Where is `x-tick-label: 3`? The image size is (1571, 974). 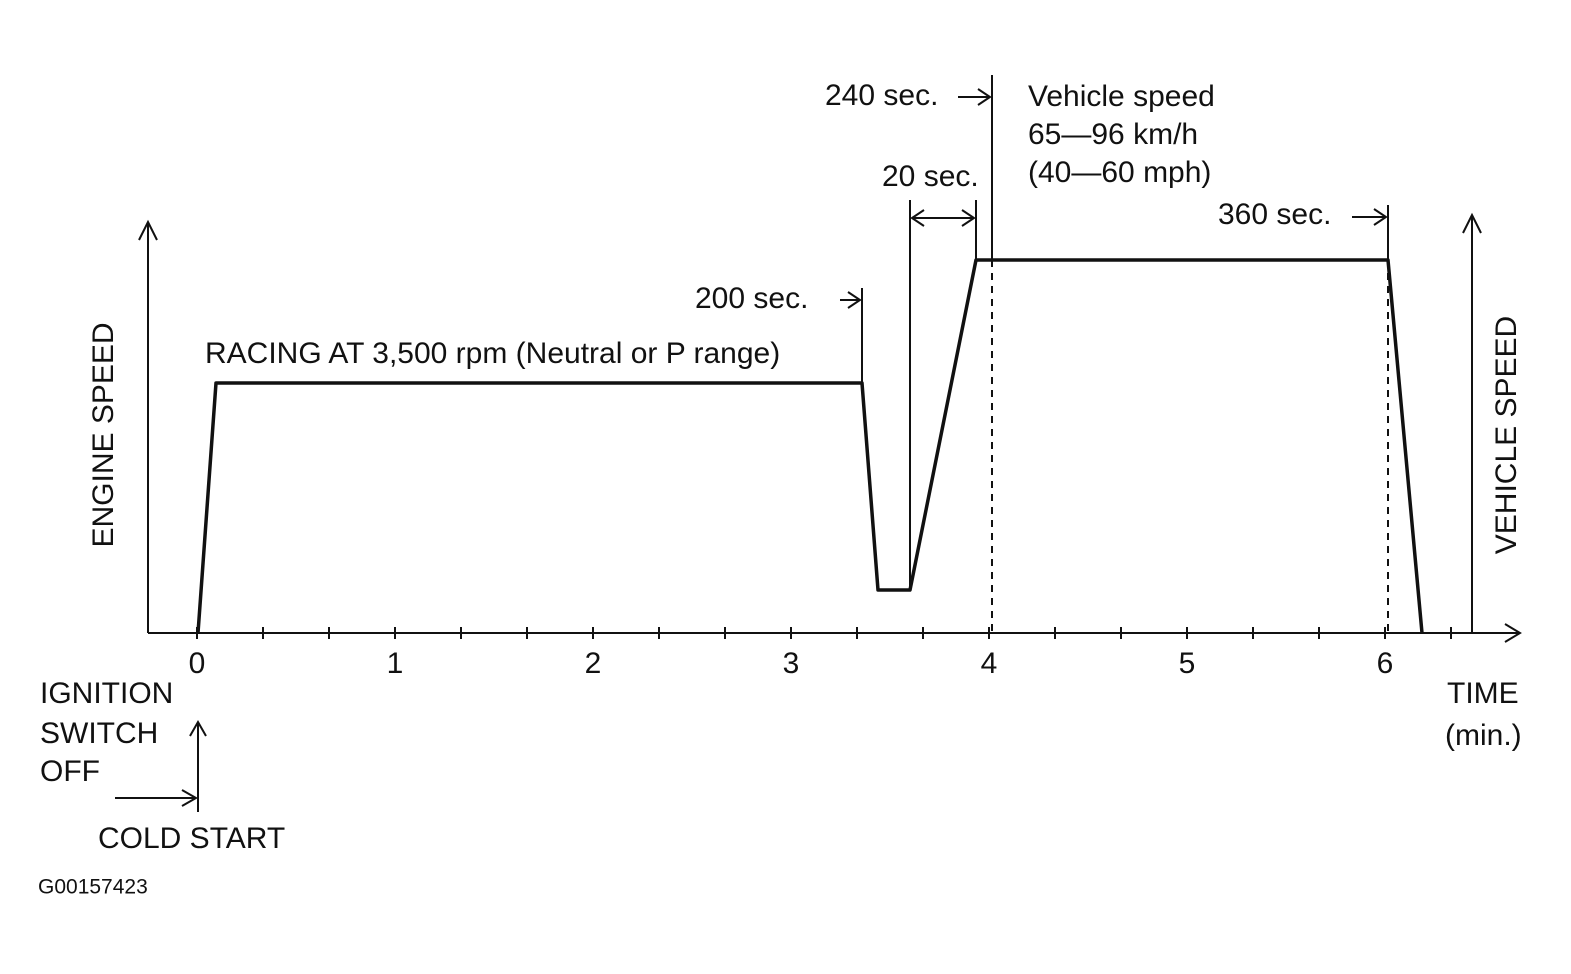 x-tick-label: 3 is located at coordinates (791, 663).